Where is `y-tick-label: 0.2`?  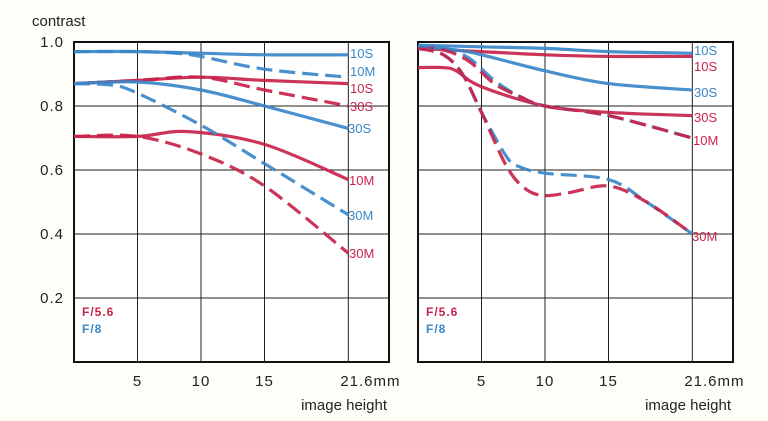 y-tick-label: 0.2 is located at coordinates (52, 298).